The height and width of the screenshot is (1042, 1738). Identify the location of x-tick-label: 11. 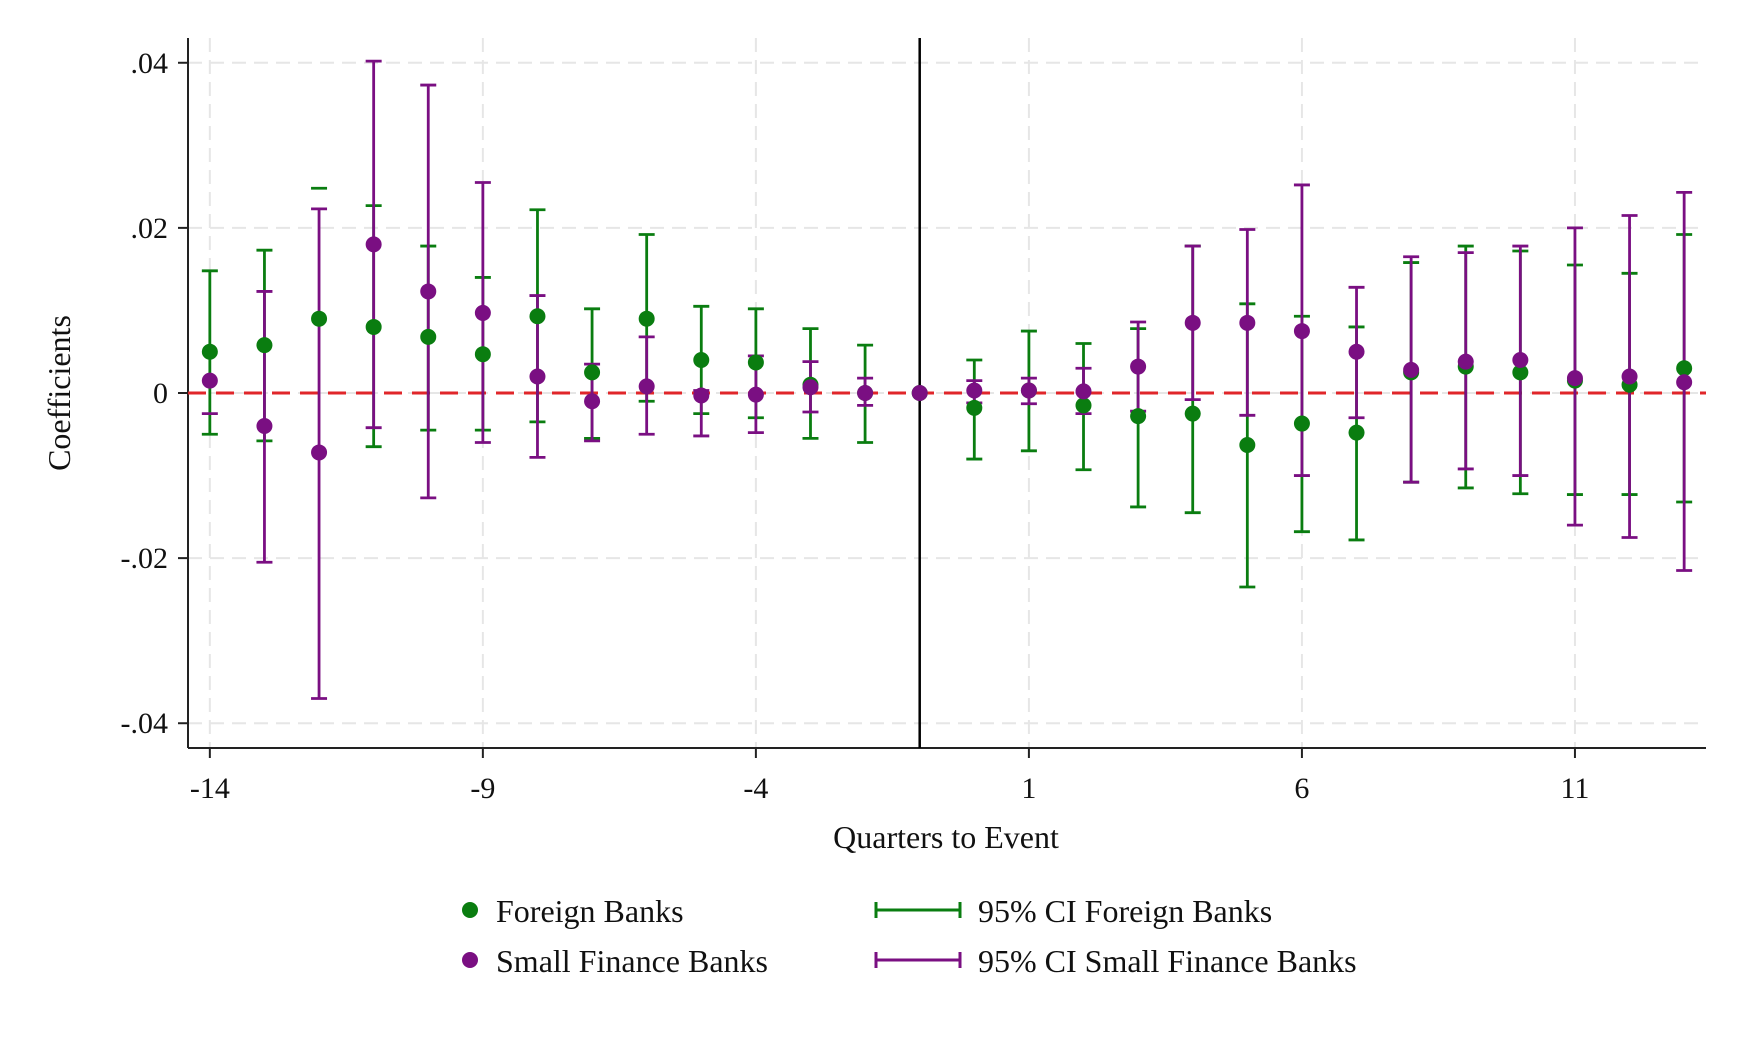
(1575, 788).